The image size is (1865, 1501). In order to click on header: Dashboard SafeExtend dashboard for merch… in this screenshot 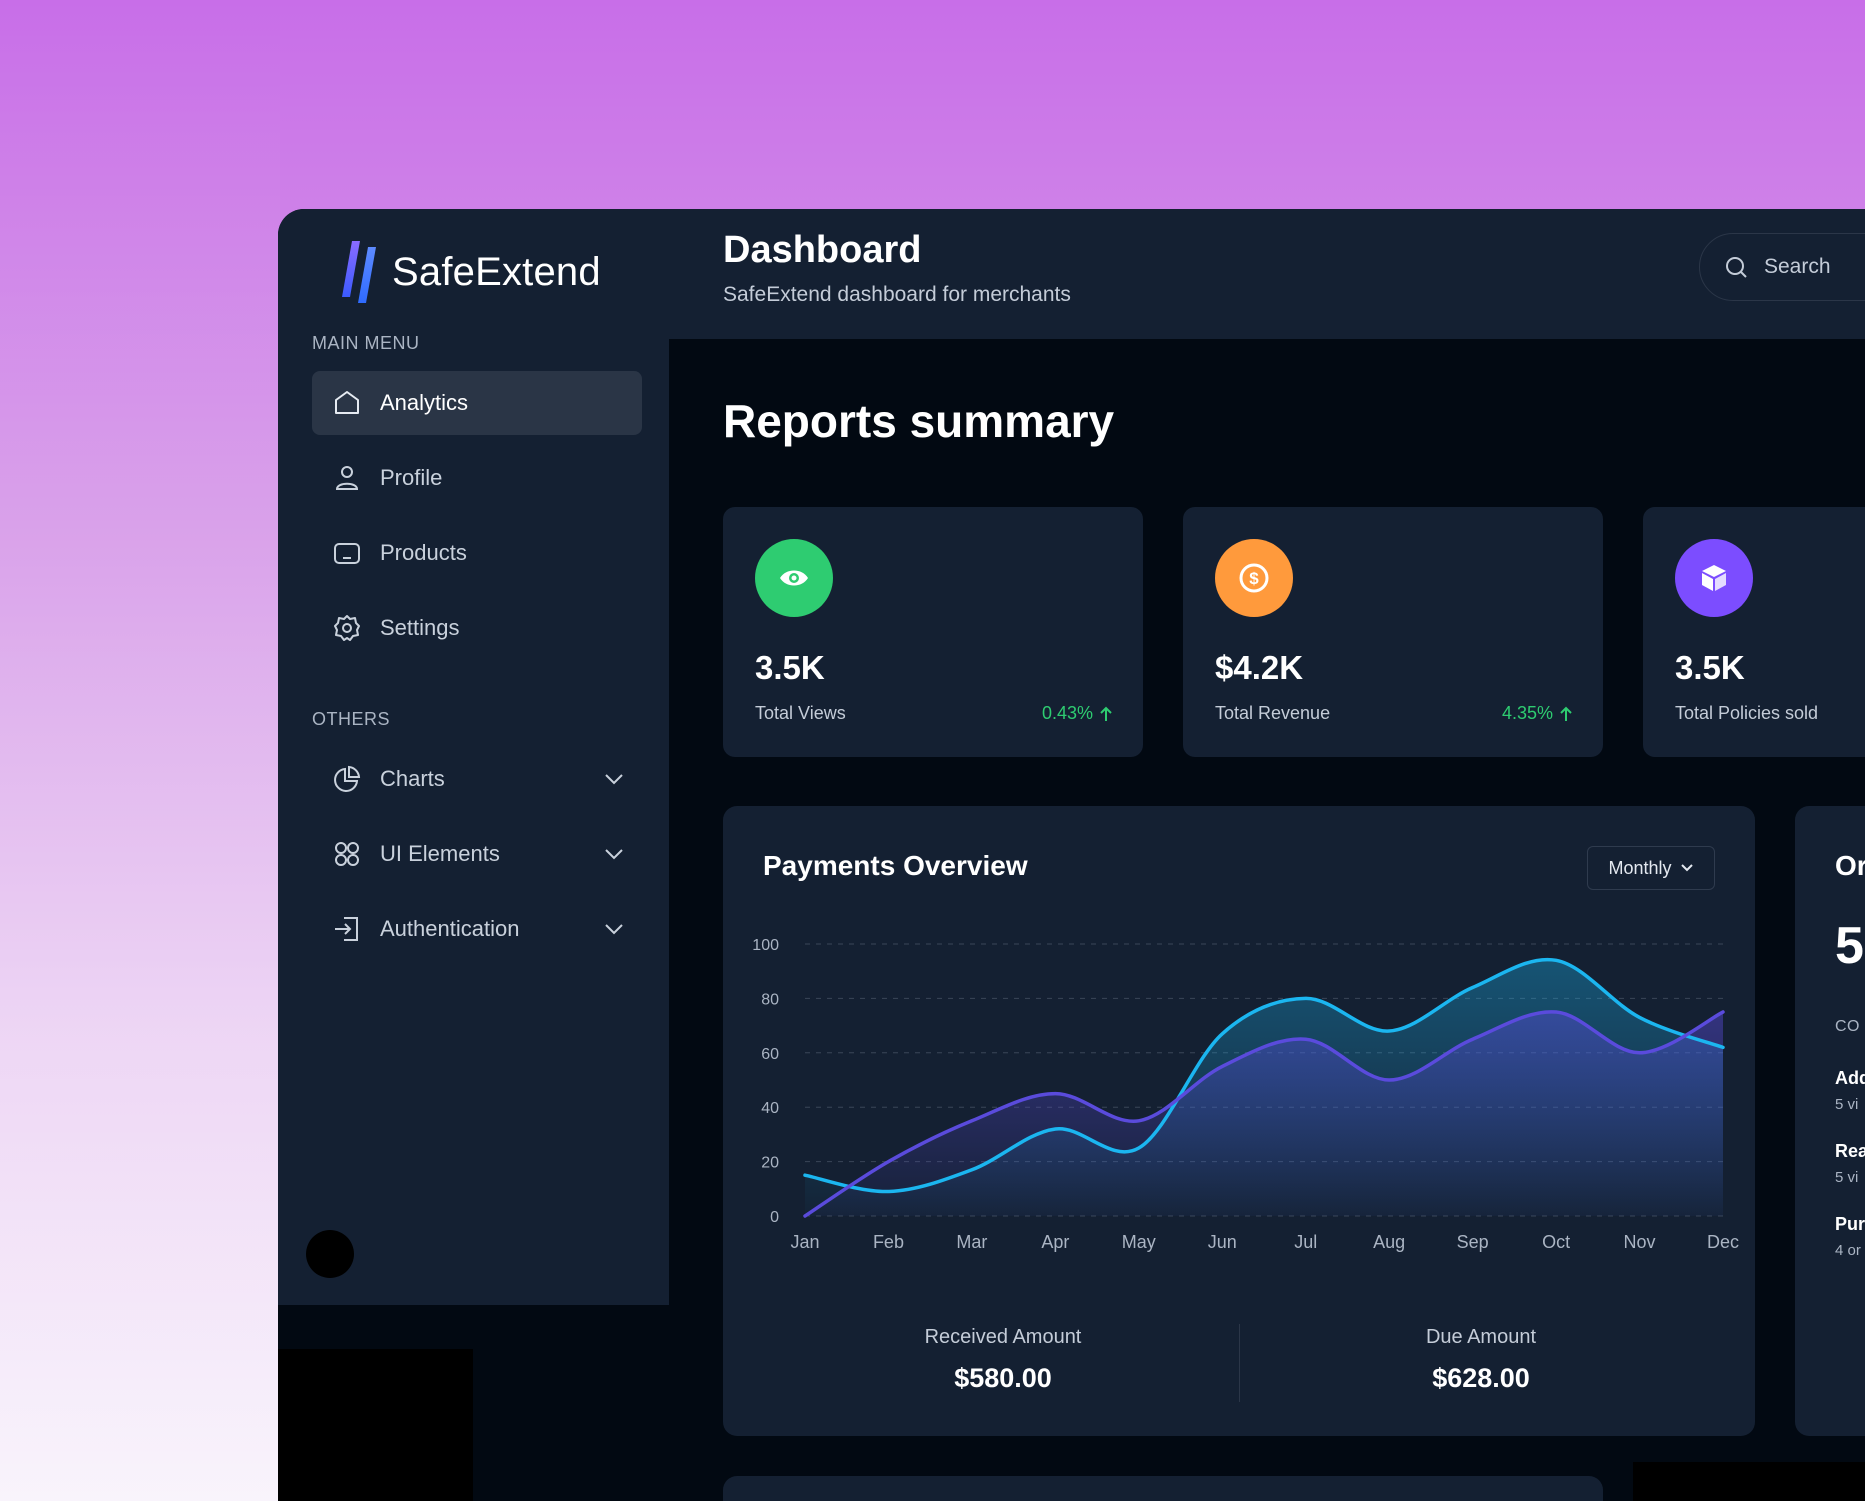, I will do `click(1267, 274)`.